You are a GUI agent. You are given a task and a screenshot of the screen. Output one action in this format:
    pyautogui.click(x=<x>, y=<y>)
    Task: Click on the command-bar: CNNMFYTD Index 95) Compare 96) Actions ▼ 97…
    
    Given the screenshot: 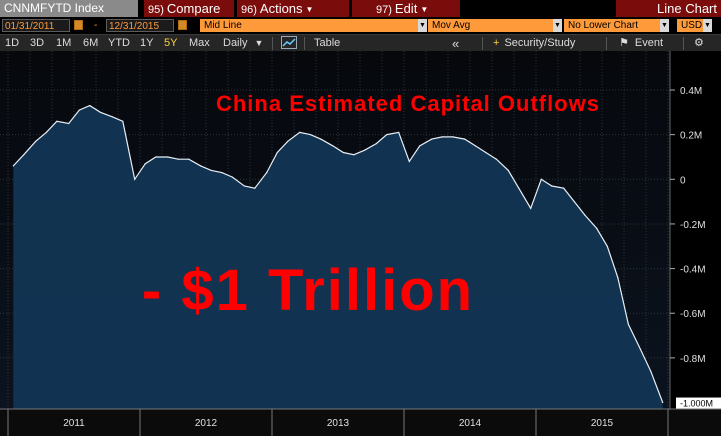 What is the action you would take?
    pyautogui.click(x=360, y=8)
    